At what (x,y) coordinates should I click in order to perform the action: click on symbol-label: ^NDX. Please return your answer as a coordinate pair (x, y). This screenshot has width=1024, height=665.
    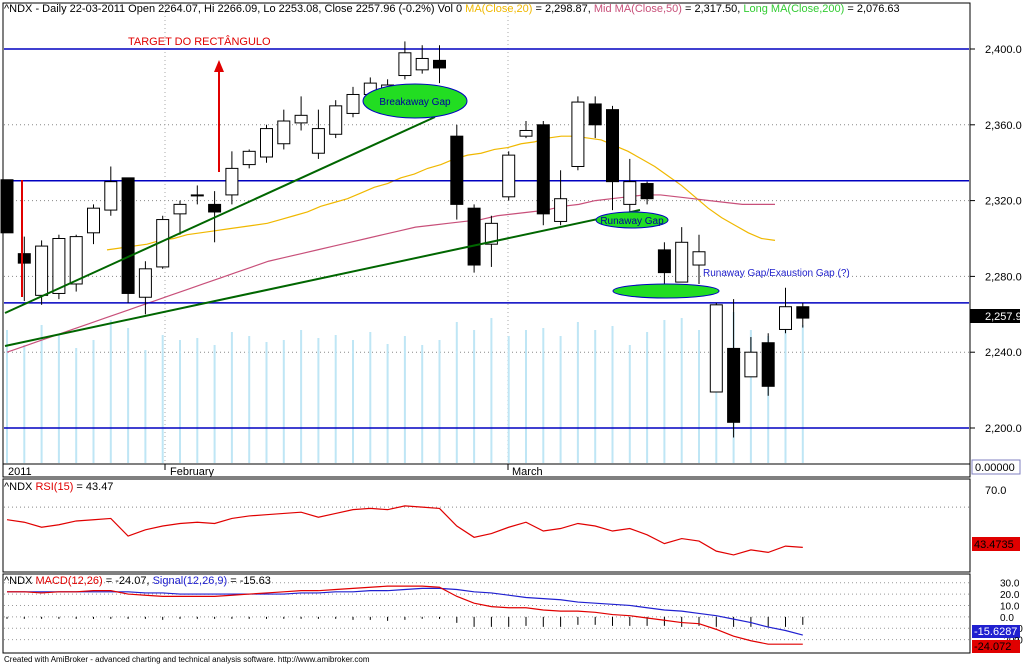
    Looking at the image, I should click on (18, 9).